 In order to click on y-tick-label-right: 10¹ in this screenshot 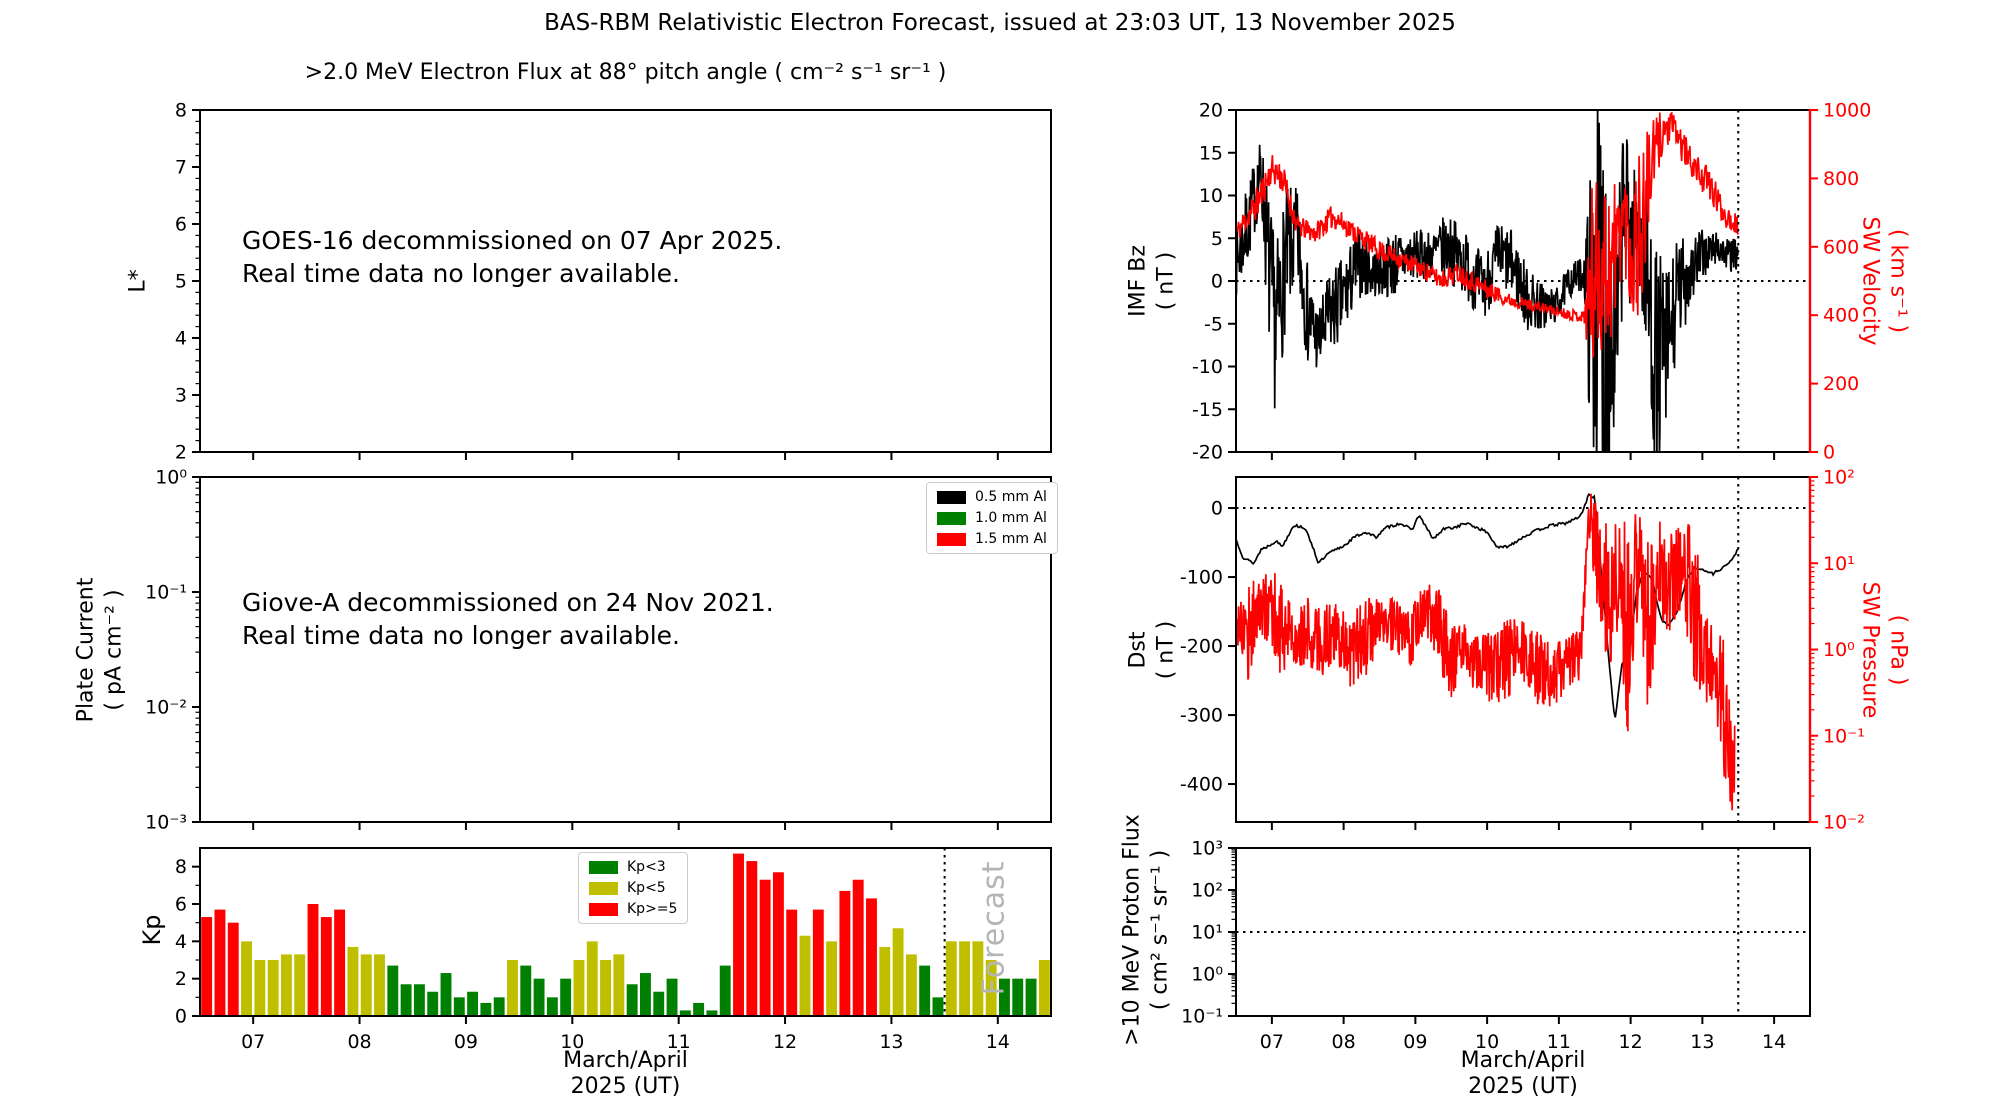, I will do `click(1839, 564)`.